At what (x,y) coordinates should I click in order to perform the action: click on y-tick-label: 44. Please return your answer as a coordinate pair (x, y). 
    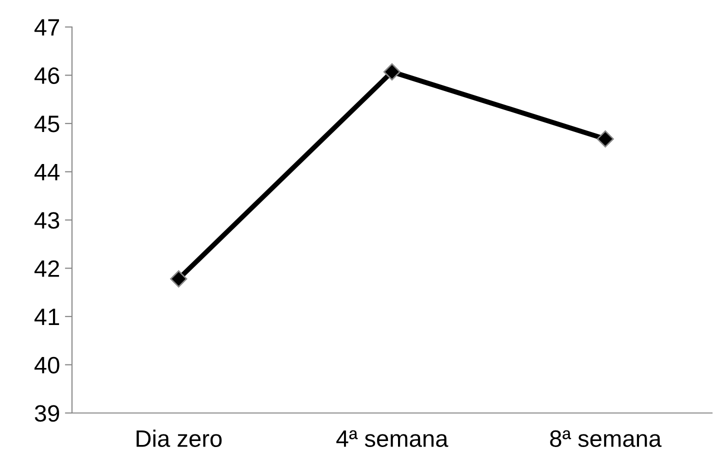
    Looking at the image, I should click on (47, 172).